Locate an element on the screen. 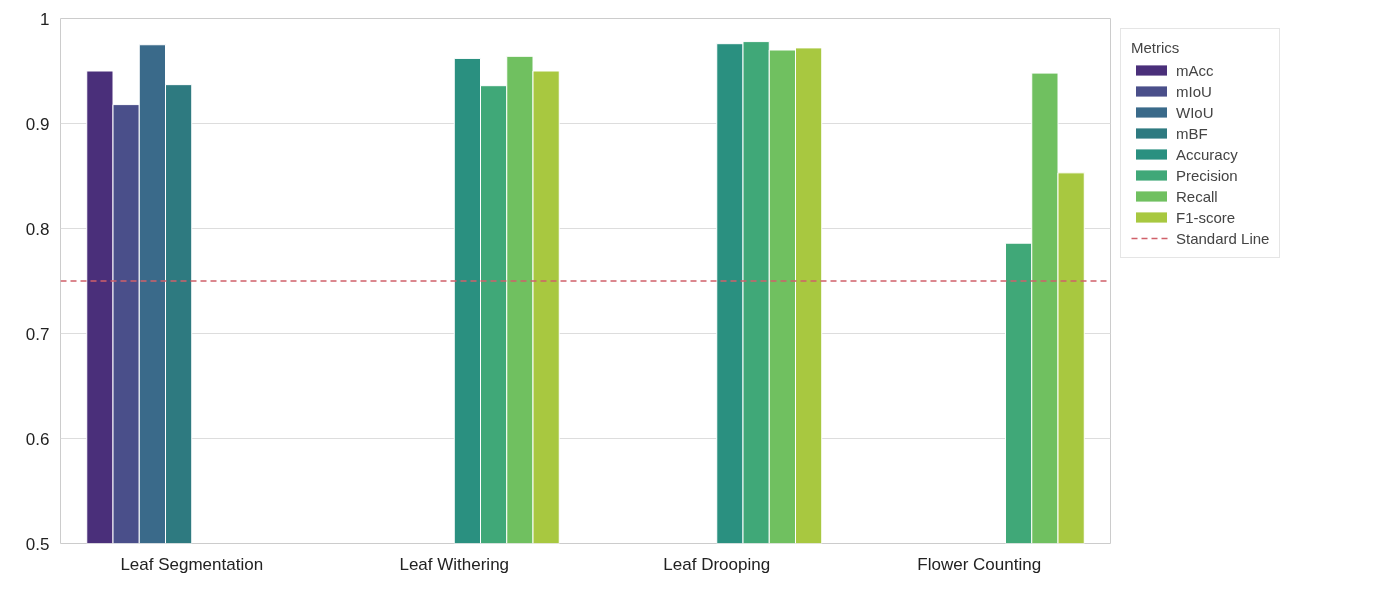  legend-label: mBF is located at coordinates (1192, 133).